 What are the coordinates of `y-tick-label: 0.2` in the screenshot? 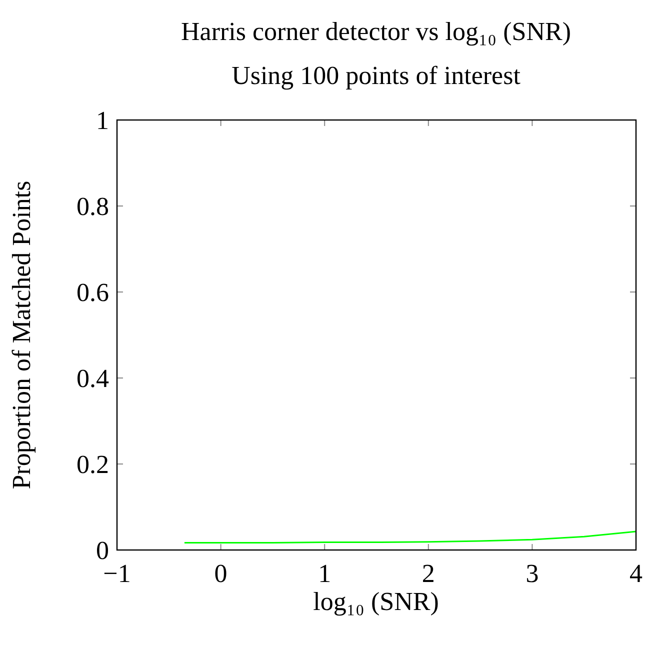 It's located at (92, 465).